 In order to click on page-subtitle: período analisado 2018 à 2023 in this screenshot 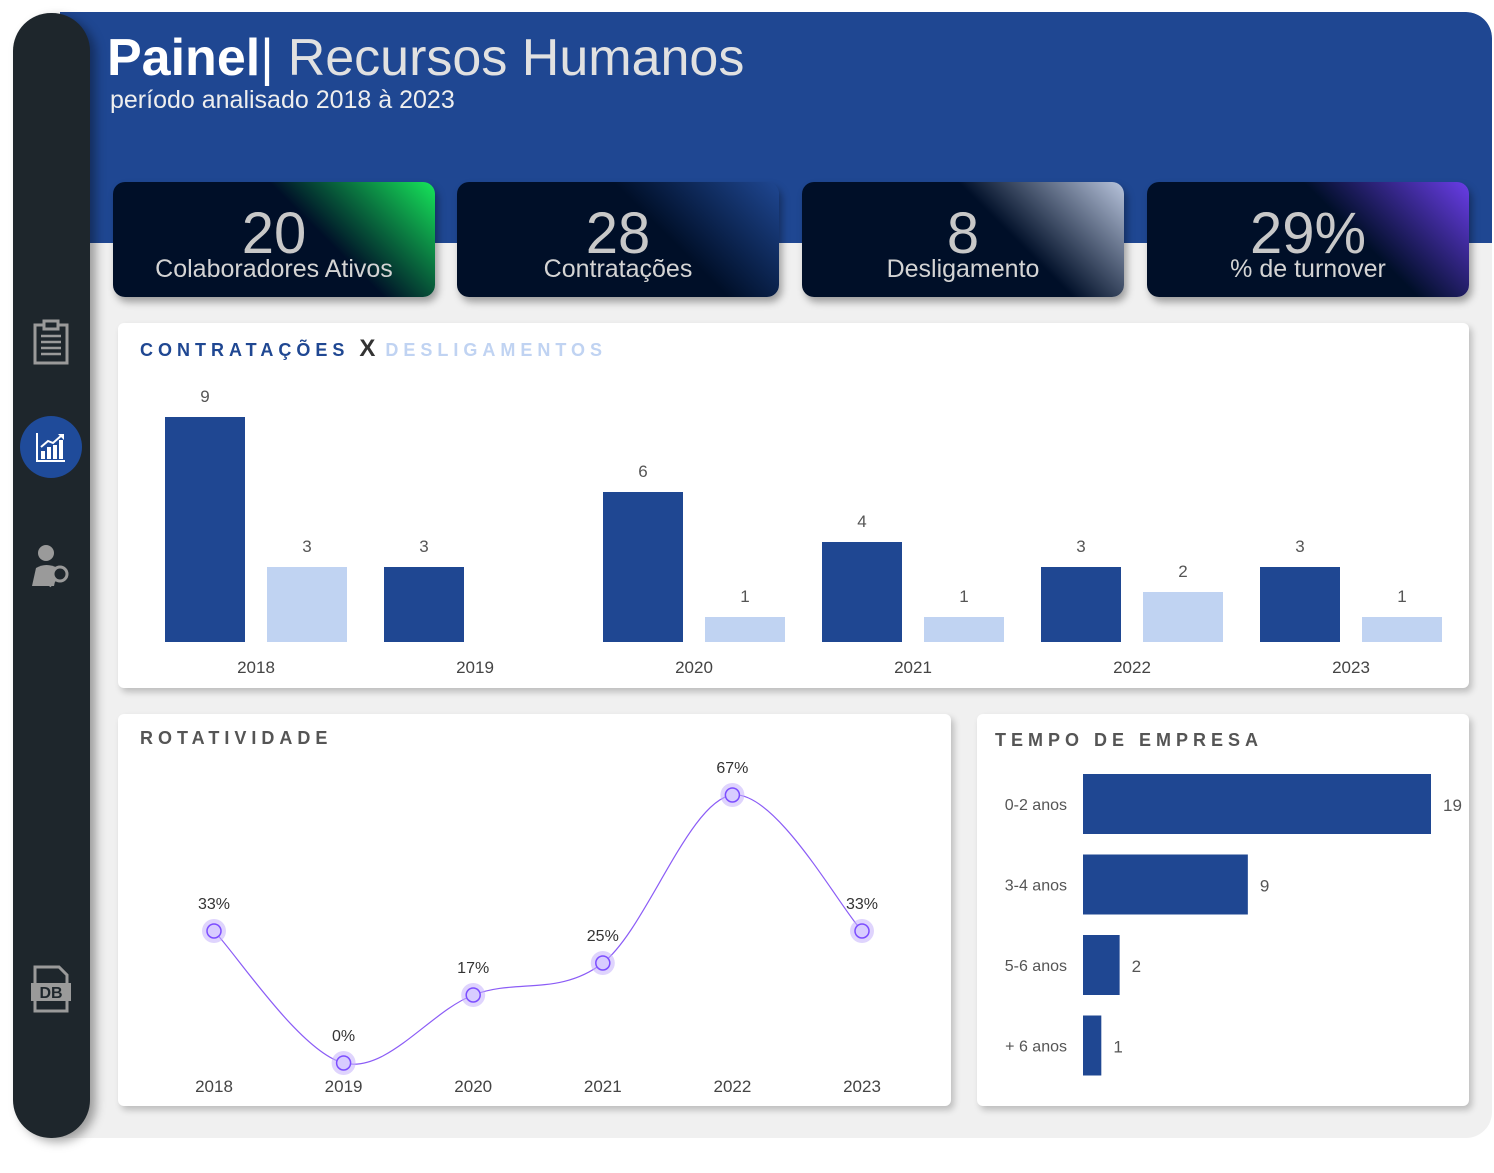, I will do `click(282, 100)`.